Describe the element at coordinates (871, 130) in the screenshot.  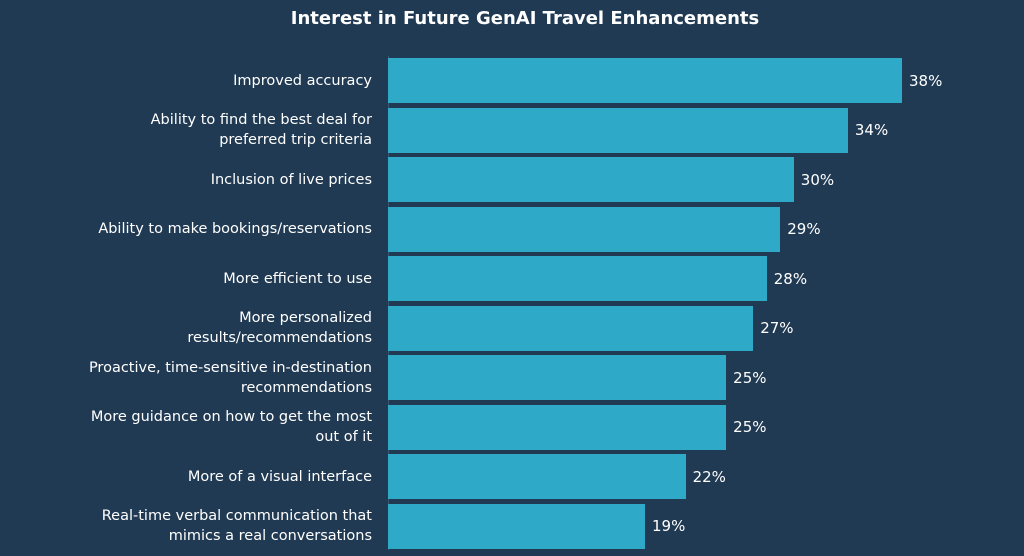
I see `value-label: 34%` at that location.